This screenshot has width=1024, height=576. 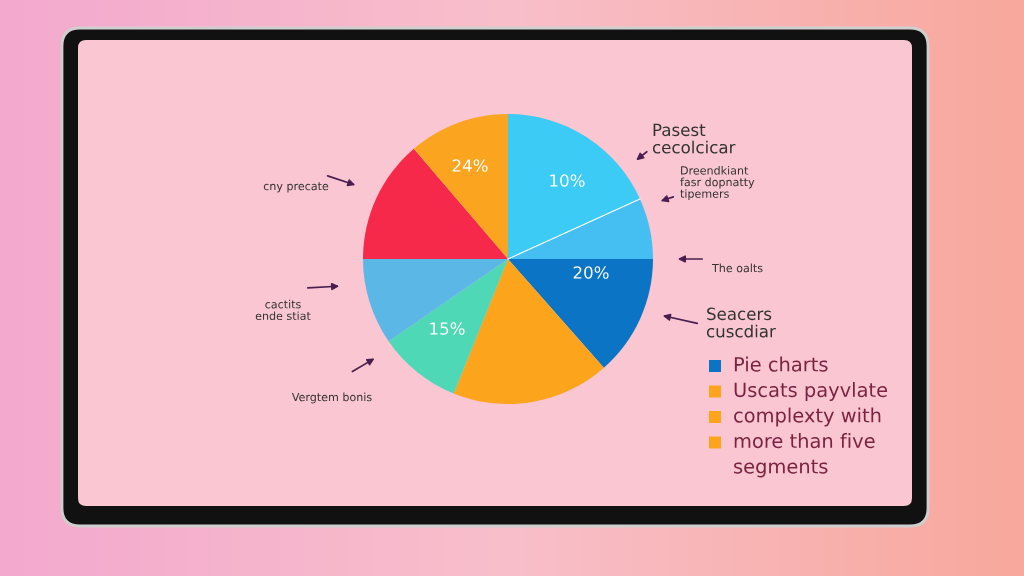 I want to click on text: Seacers cuscdiar, so click(x=741, y=322).